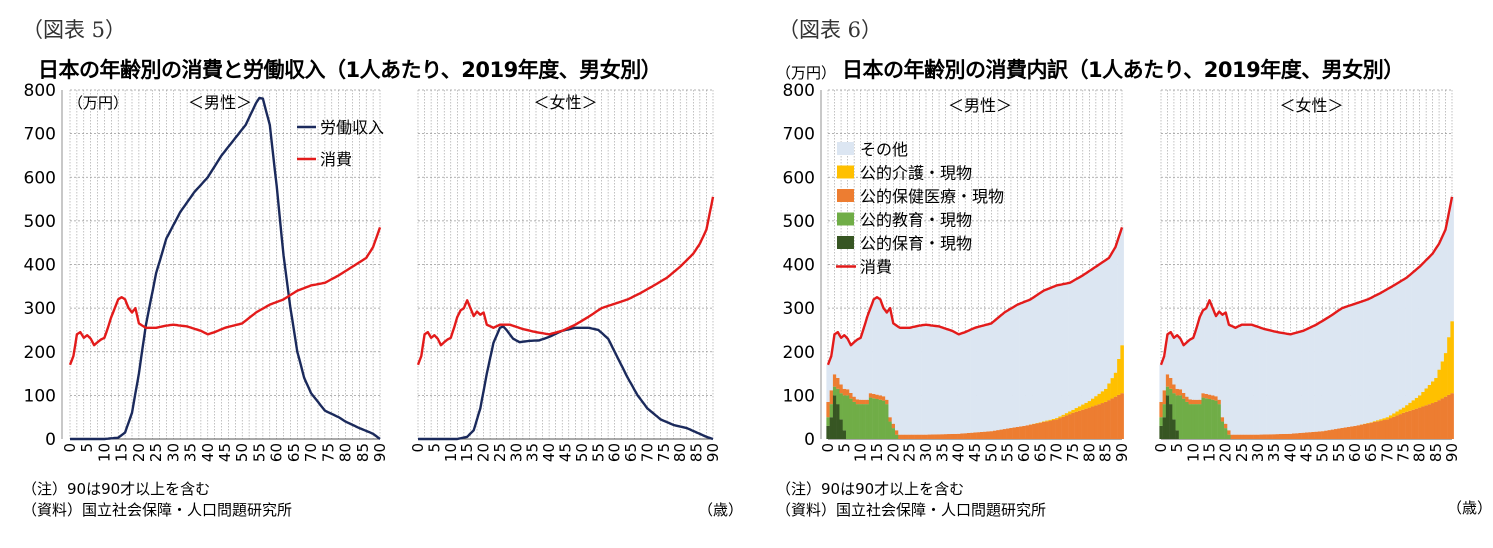  Describe the element at coordinates (1167, 417) in the screenshot. I see `fig6-panel2-childcare-bar` at that location.